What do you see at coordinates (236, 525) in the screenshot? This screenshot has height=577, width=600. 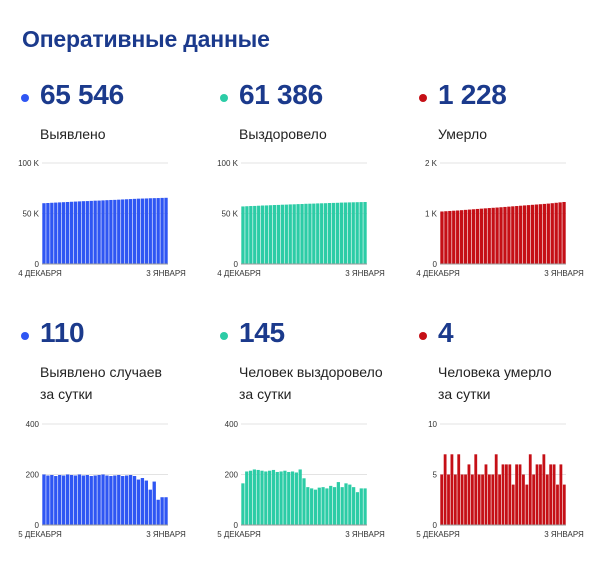 I see `y-tick-label: 0` at bounding box center [236, 525].